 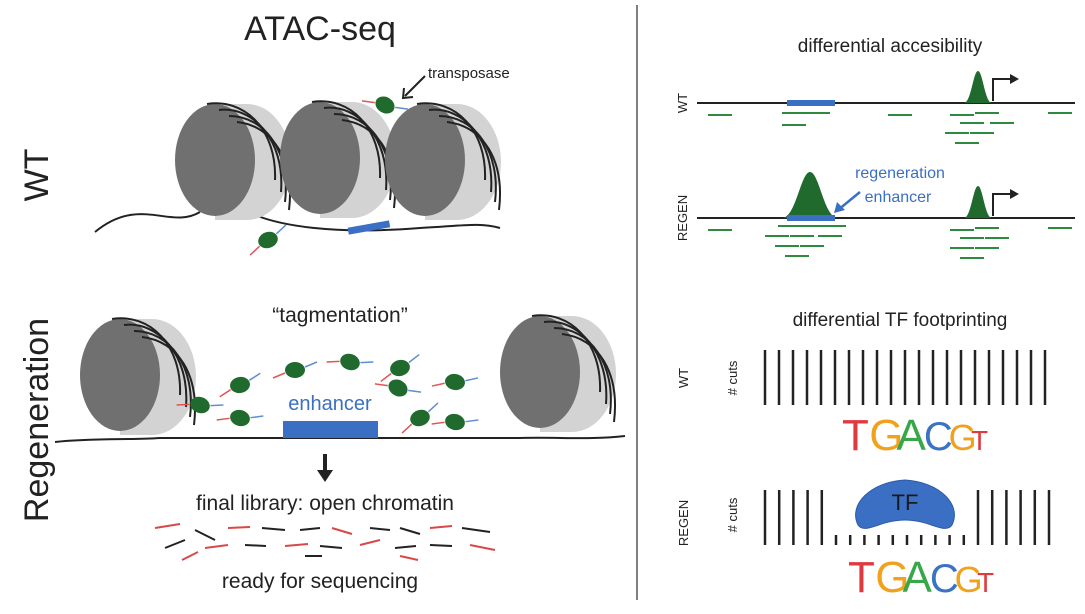 What do you see at coordinates (682, 103) in the screenshot?
I see `acc-wt-label: WT` at bounding box center [682, 103].